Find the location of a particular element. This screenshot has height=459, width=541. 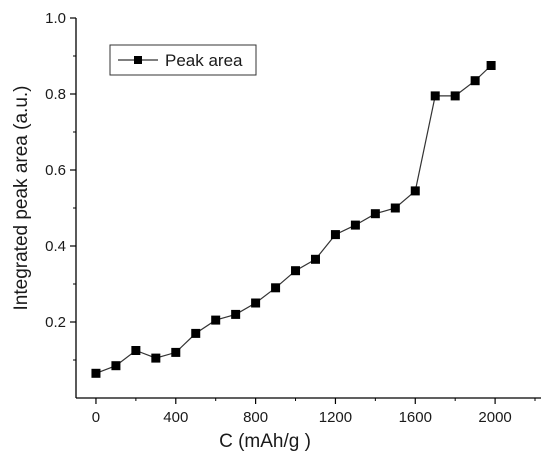

x-tick-label: 1200 is located at coordinates (335, 417).